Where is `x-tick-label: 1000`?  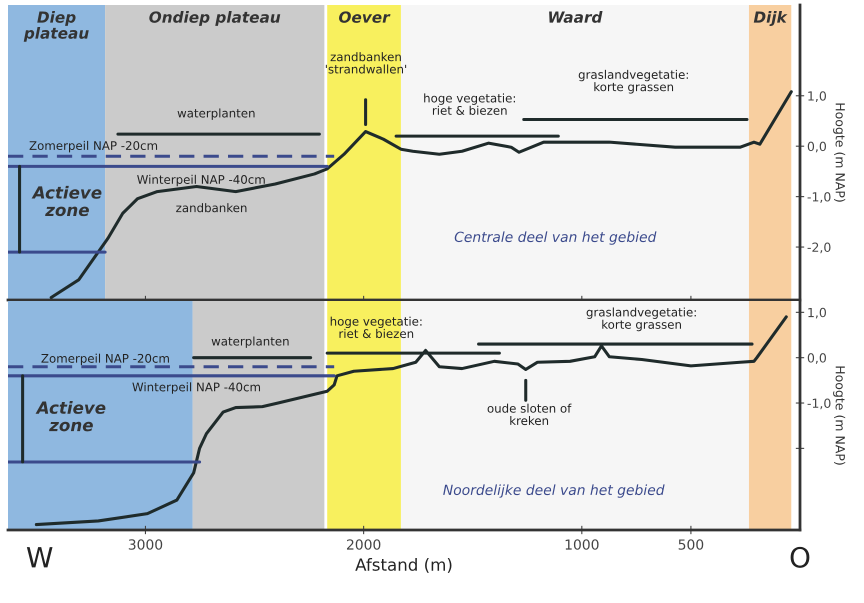
x-tick-label: 1000 is located at coordinates (582, 544).